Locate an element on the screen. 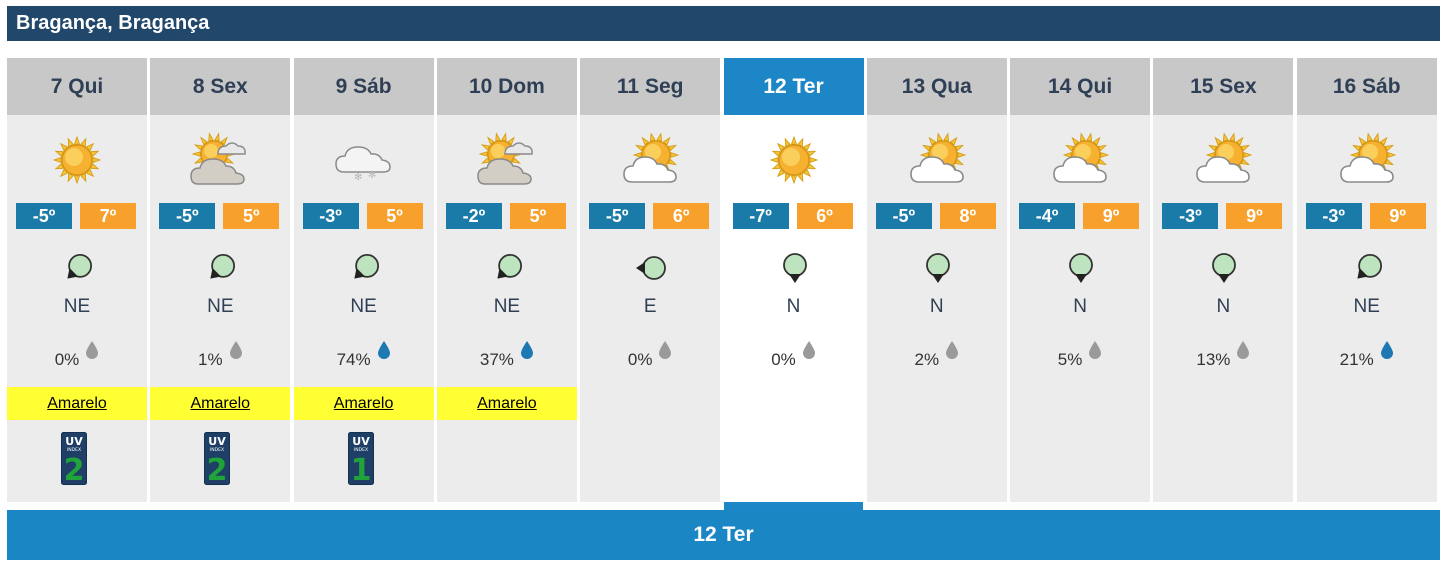  day-header: 14 Qui is located at coordinates (1080, 86).